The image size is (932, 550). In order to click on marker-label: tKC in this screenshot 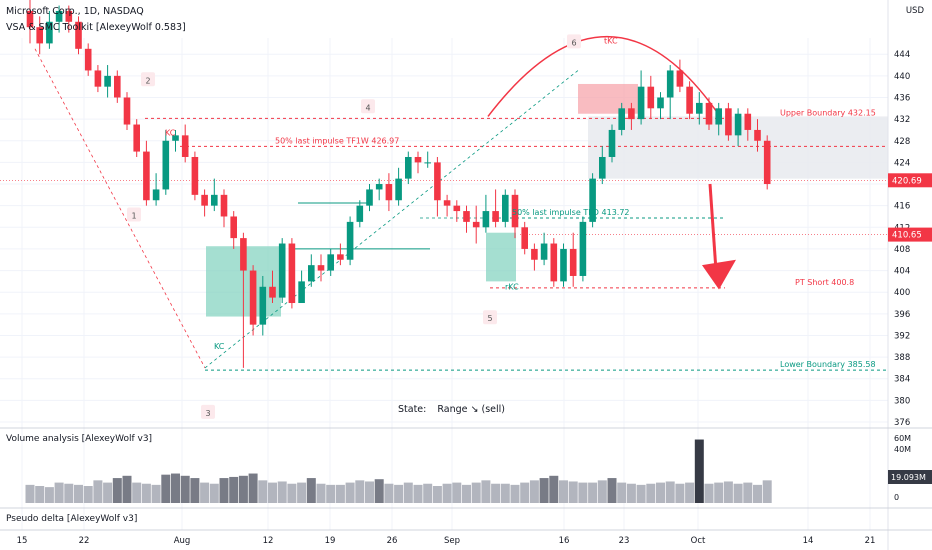, I will do `click(611, 40)`.